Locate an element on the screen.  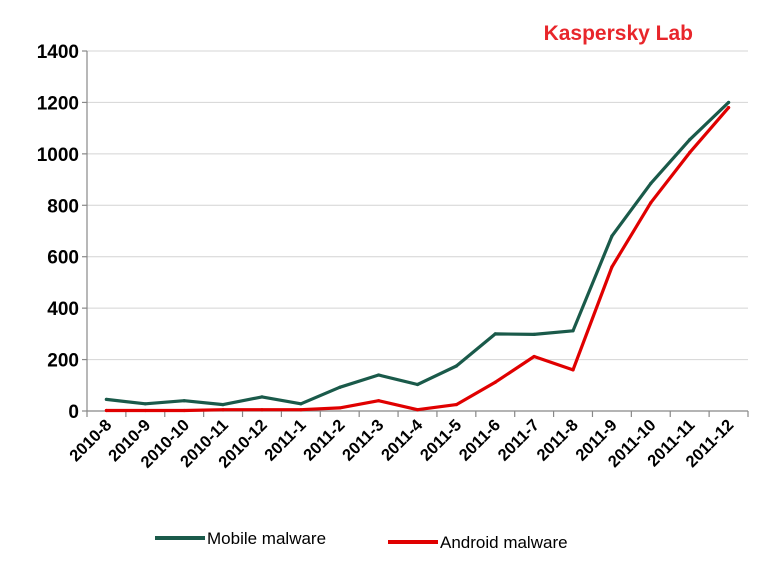
x-tick-label-2011-8: 2011-8 is located at coordinates (557, 440).